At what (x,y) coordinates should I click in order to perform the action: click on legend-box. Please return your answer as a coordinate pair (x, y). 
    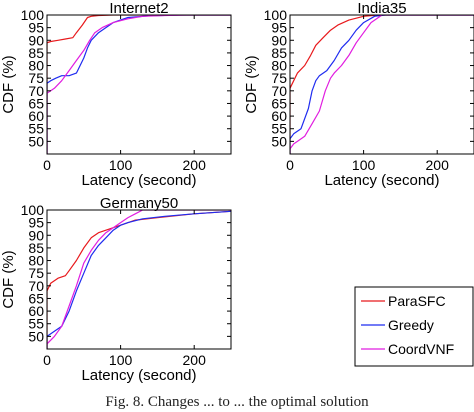
    Looking at the image, I should click on (414, 326).